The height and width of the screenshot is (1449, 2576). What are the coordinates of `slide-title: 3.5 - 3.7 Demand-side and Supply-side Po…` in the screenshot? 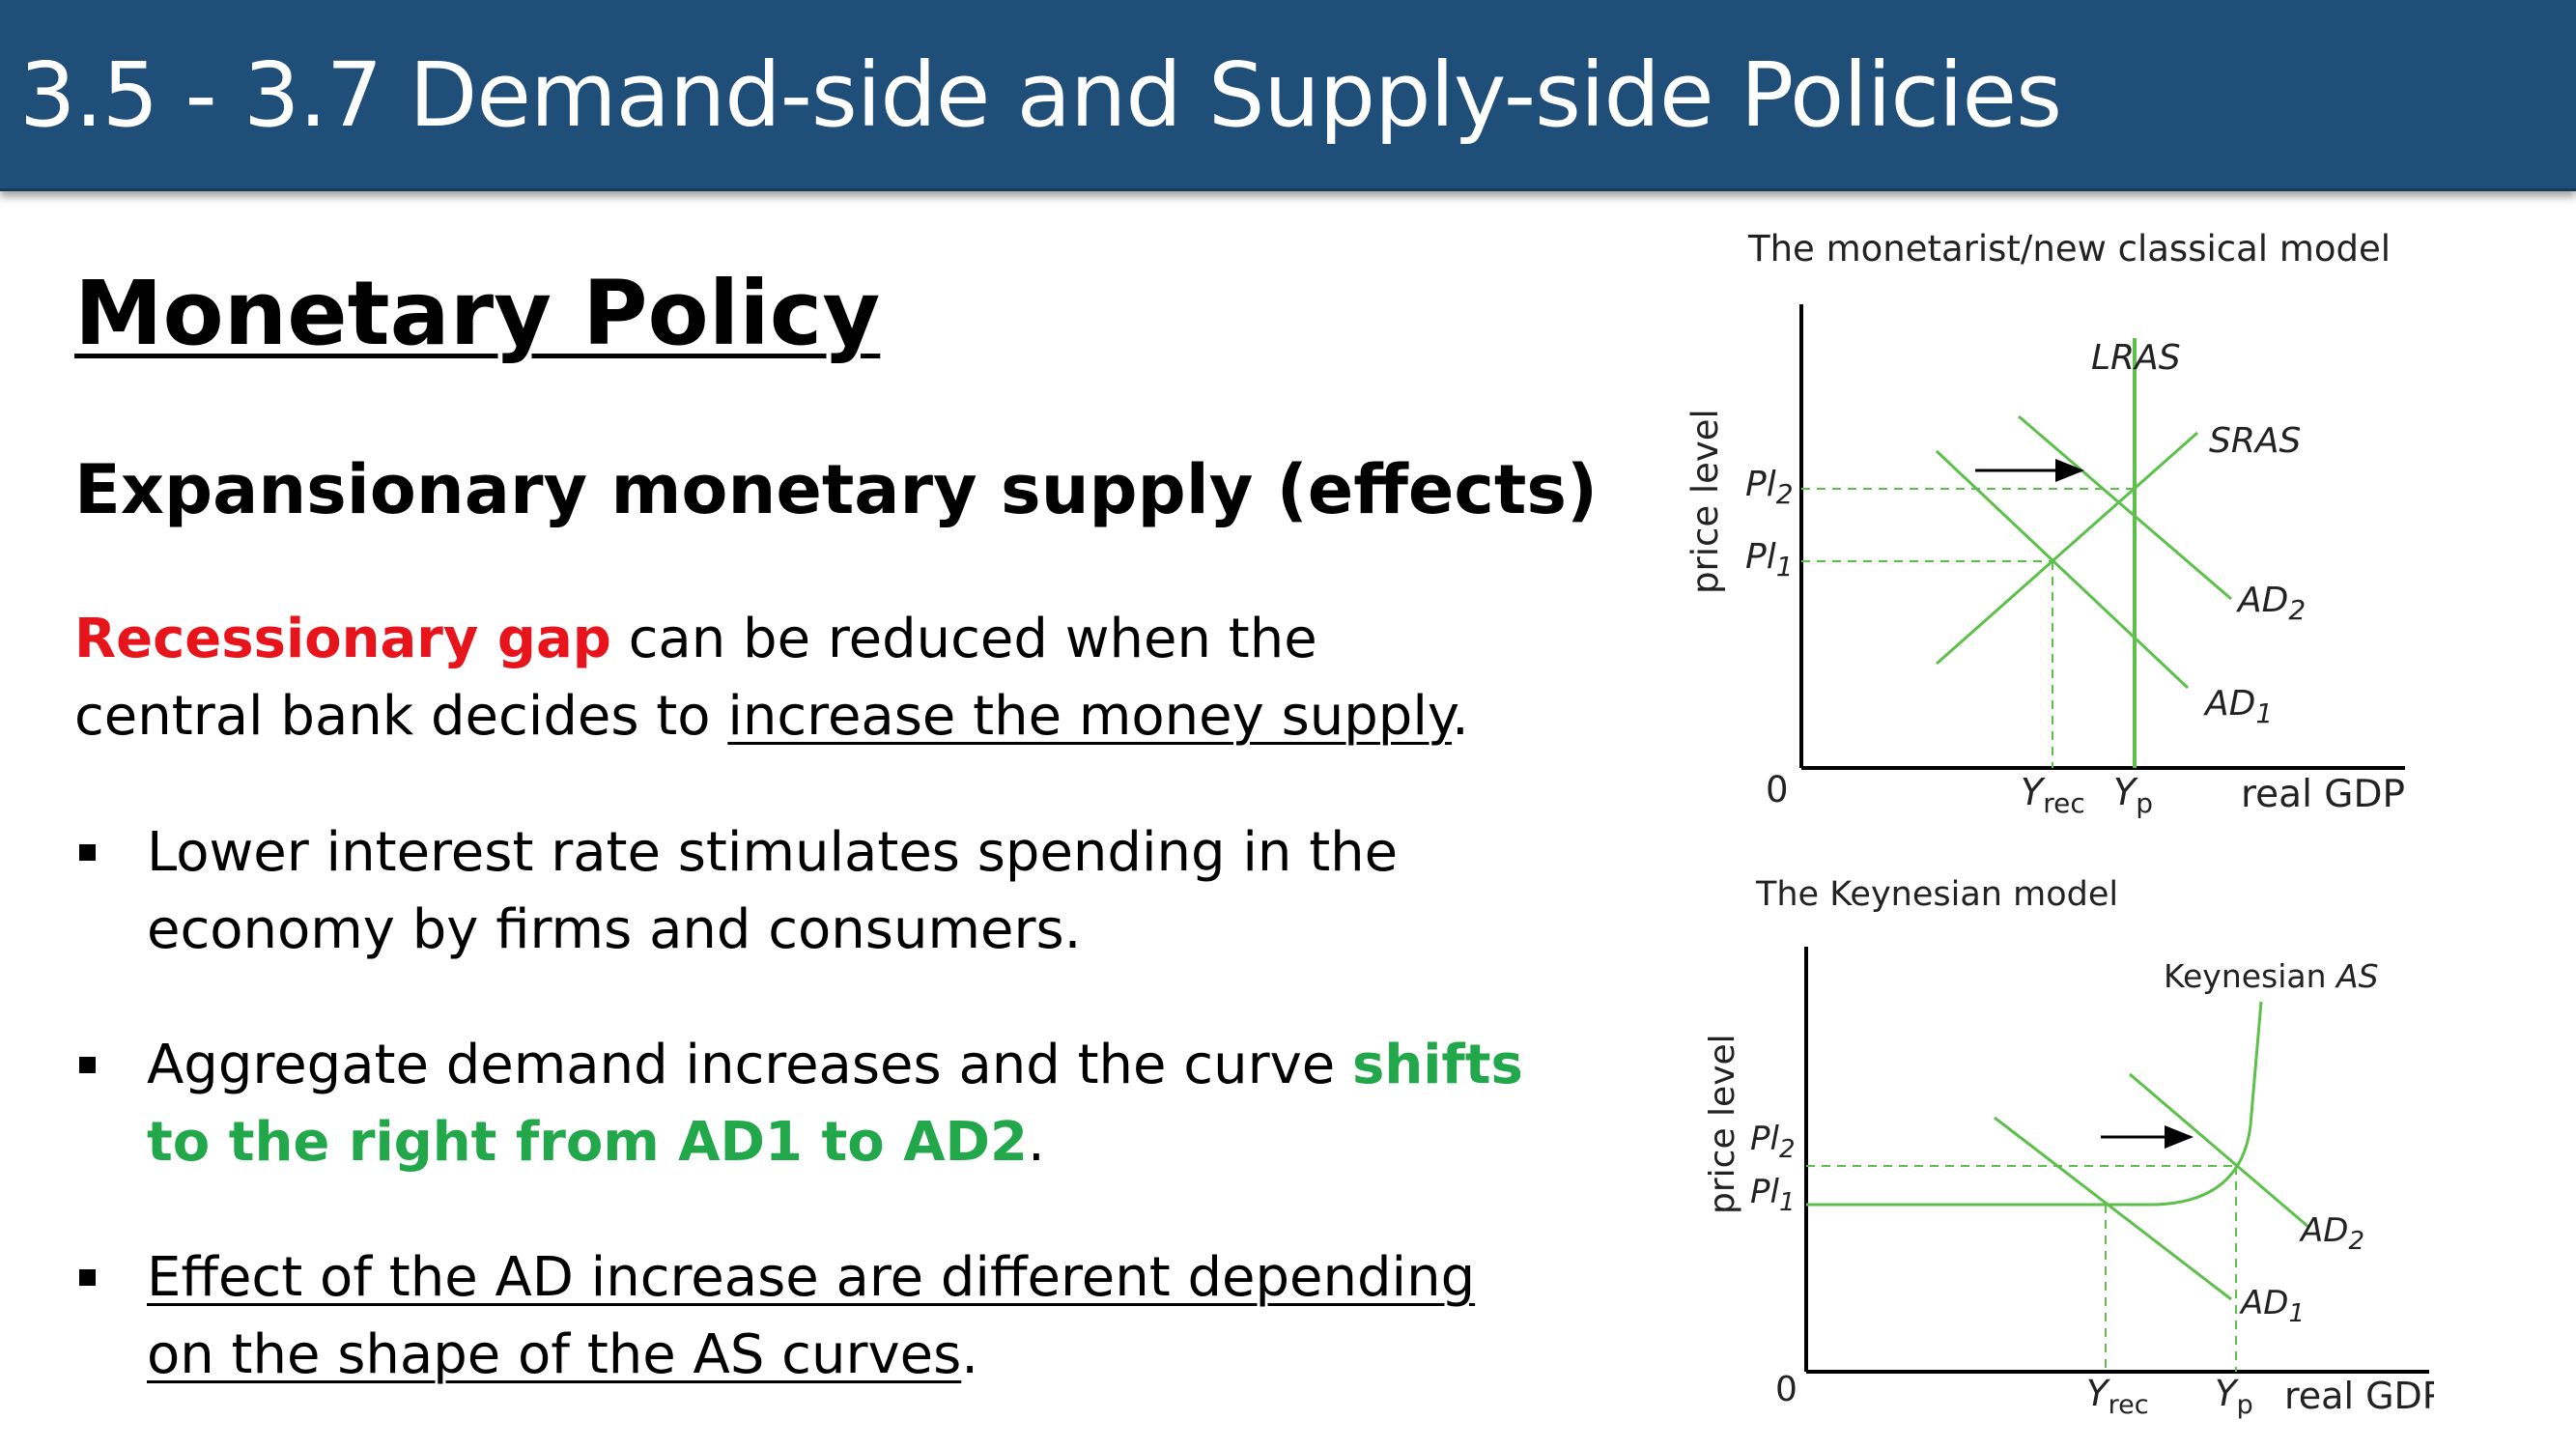 It's located at (1040, 95).